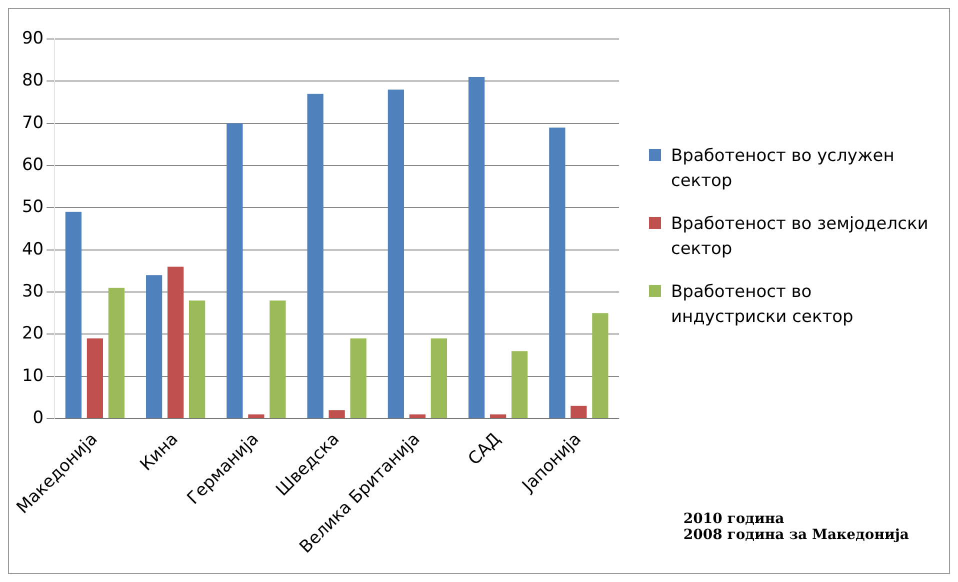 The width and height of the screenshot is (958, 582). What do you see at coordinates (33, 122) in the screenshot?
I see `y-tick-label: 70` at bounding box center [33, 122].